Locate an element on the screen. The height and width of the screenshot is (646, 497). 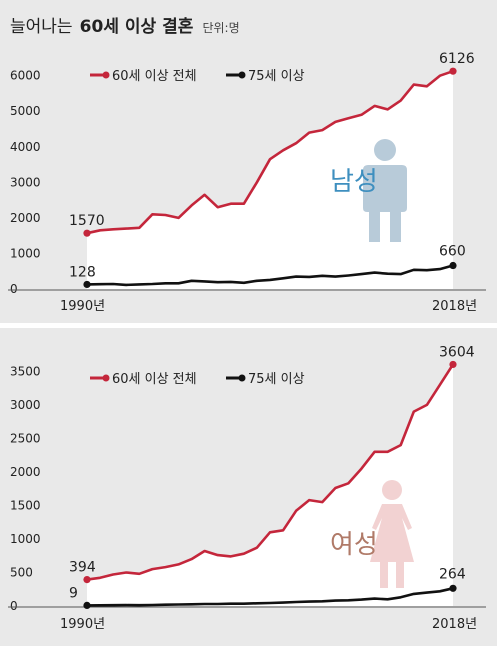
data-label-start: 1570 is located at coordinates (87, 221).